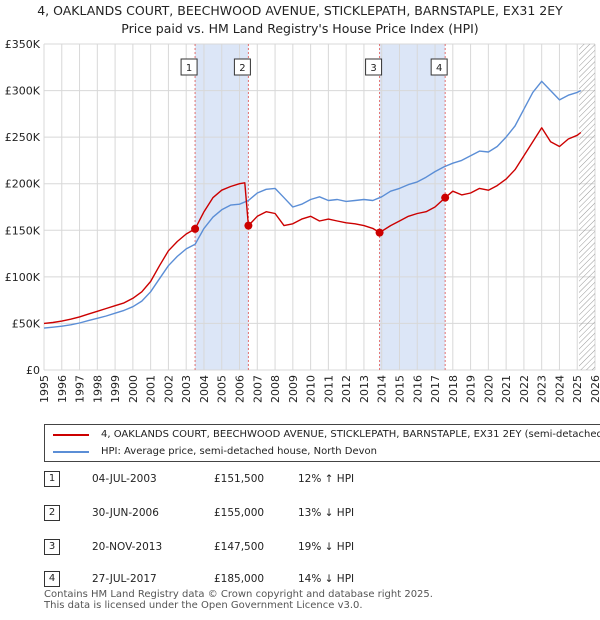 The height and width of the screenshot is (620, 600). What do you see at coordinates (293, 389) in the screenshot?
I see `x-tick-label: 2009` at bounding box center [293, 389].